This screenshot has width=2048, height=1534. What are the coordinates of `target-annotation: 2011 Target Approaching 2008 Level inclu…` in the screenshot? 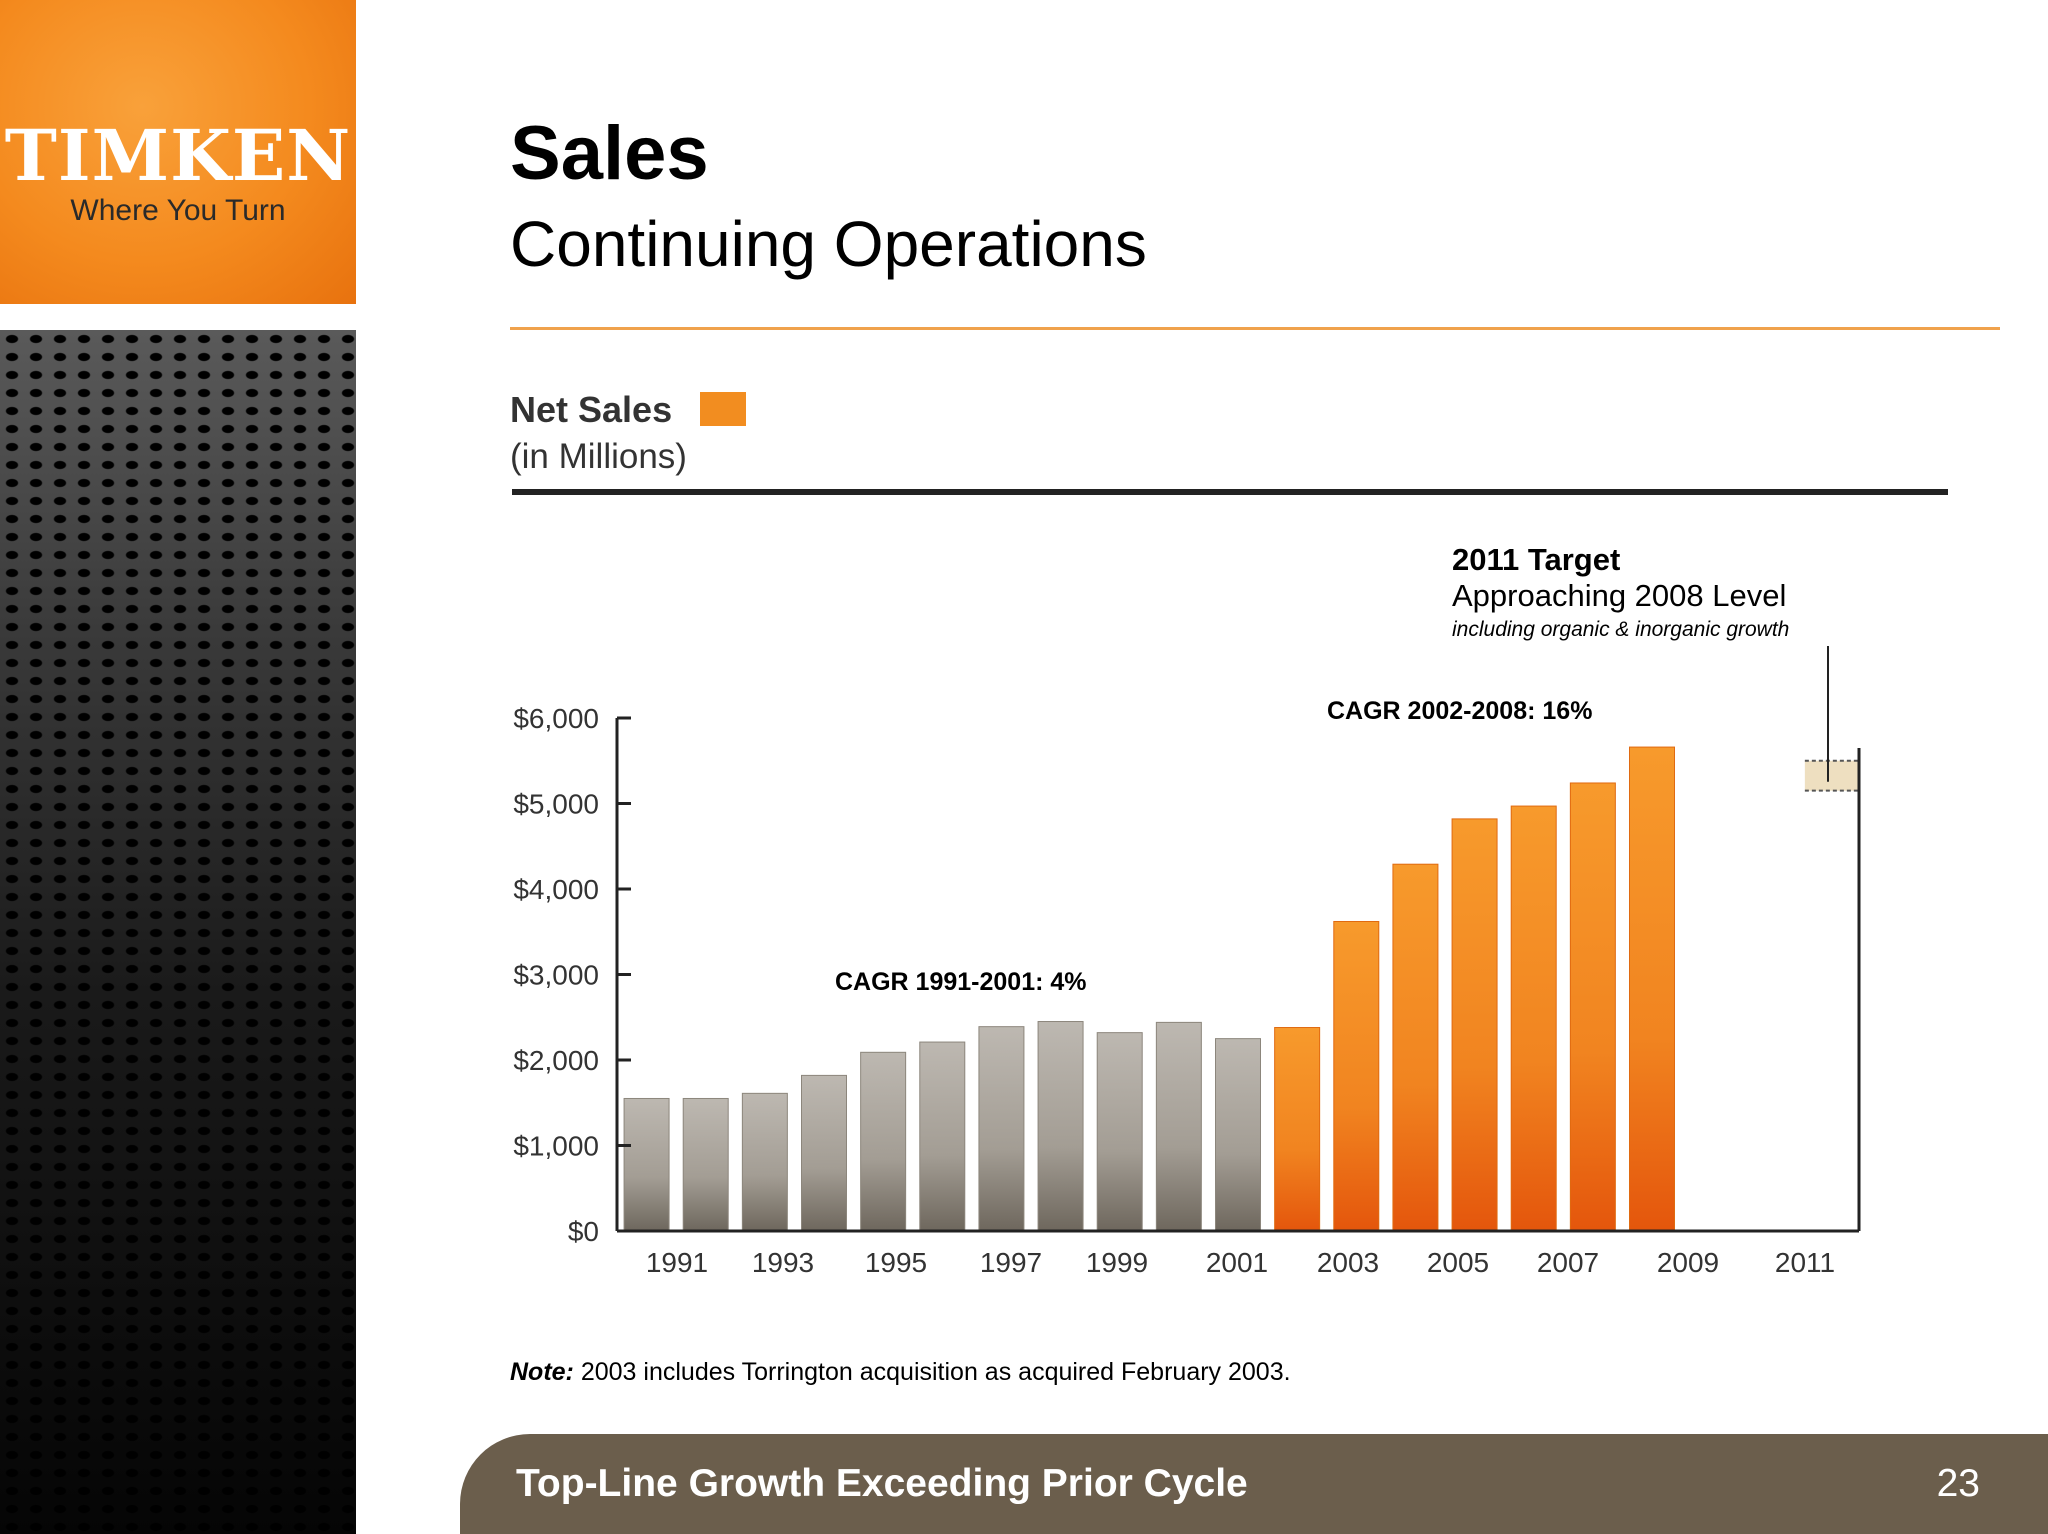 It's located at (1620, 594).